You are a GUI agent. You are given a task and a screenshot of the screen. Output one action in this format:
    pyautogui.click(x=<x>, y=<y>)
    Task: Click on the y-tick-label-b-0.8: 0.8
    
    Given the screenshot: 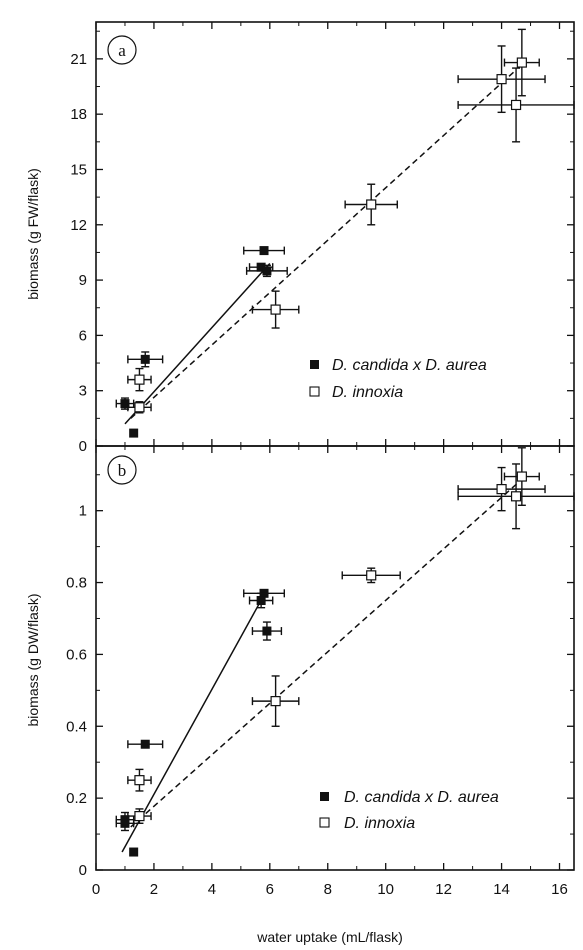 What is the action you would take?
    pyautogui.click(x=76, y=583)
    